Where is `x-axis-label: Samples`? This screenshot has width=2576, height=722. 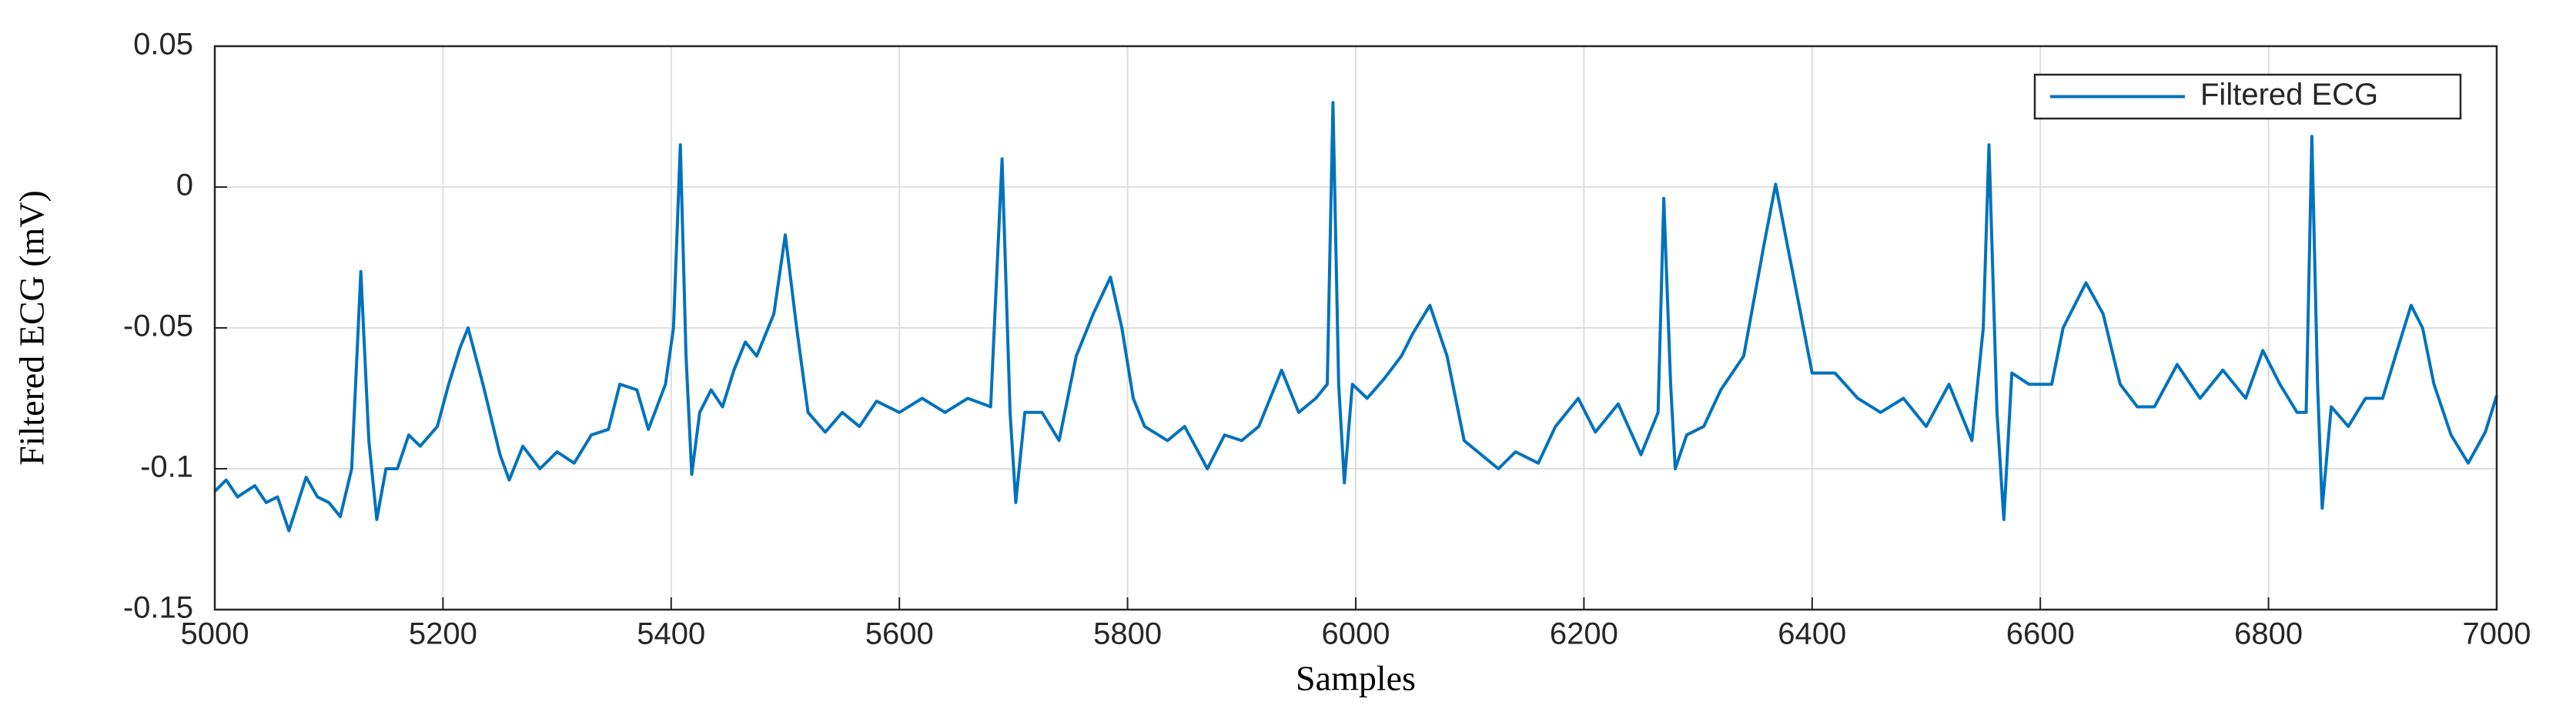
x-axis-label: Samples is located at coordinates (1356, 678).